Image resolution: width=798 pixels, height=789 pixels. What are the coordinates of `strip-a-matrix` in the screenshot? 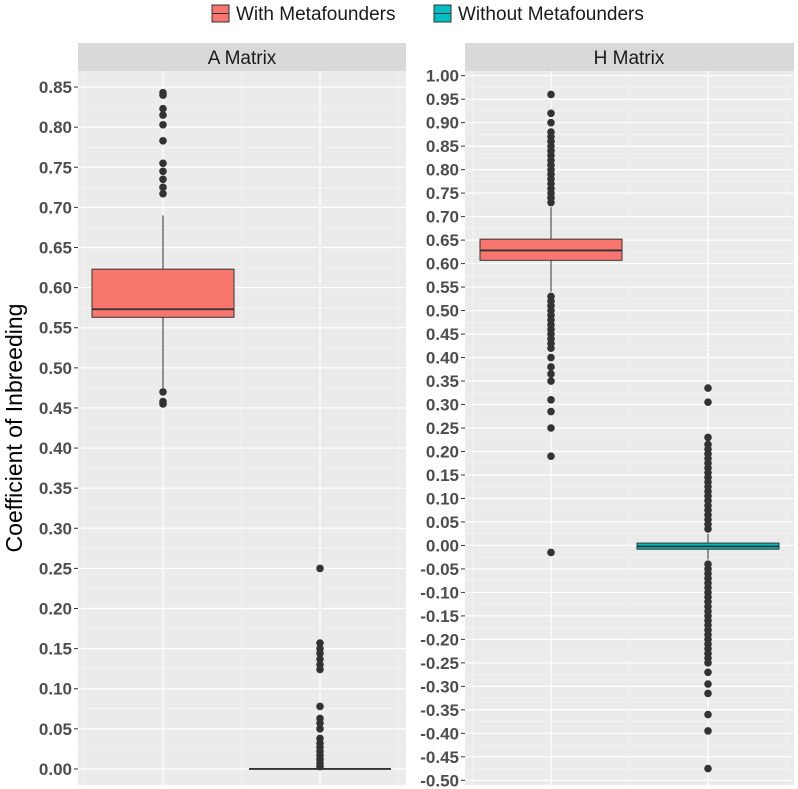 It's located at (242, 57).